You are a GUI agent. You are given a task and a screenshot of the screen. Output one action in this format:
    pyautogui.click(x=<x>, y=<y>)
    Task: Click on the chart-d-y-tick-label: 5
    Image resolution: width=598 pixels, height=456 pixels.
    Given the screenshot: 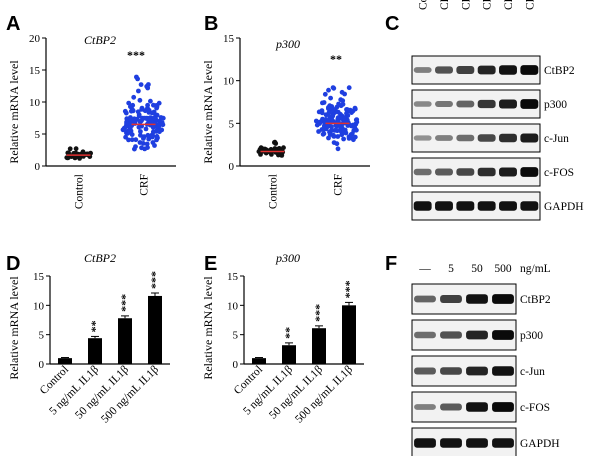 What is the action you would take?
    pyautogui.click(x=42, y=336)
    